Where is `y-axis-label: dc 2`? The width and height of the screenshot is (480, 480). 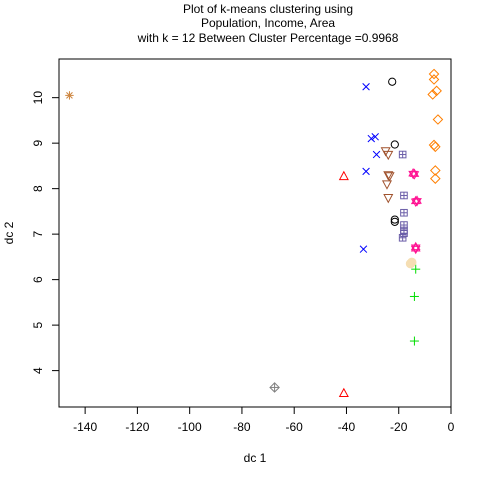
y-axis-label: dc 2 is located at coordinates (9, 232).